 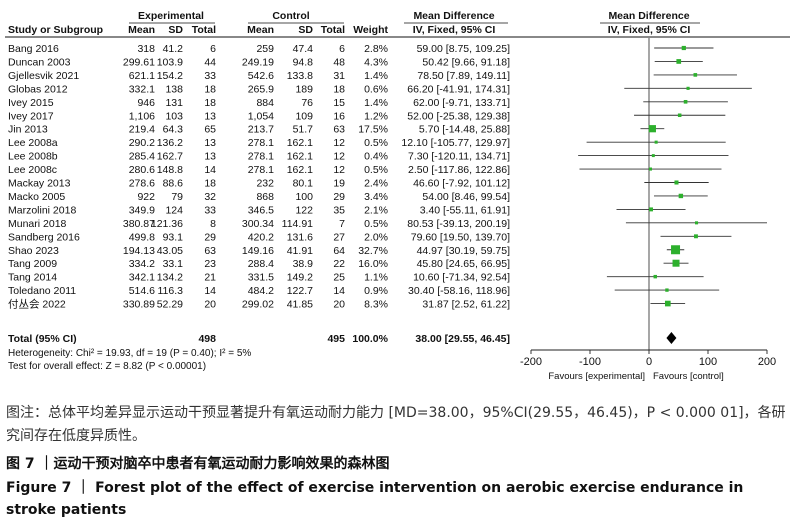 I want to click on e-total: 18, so click(x=210, y=184).